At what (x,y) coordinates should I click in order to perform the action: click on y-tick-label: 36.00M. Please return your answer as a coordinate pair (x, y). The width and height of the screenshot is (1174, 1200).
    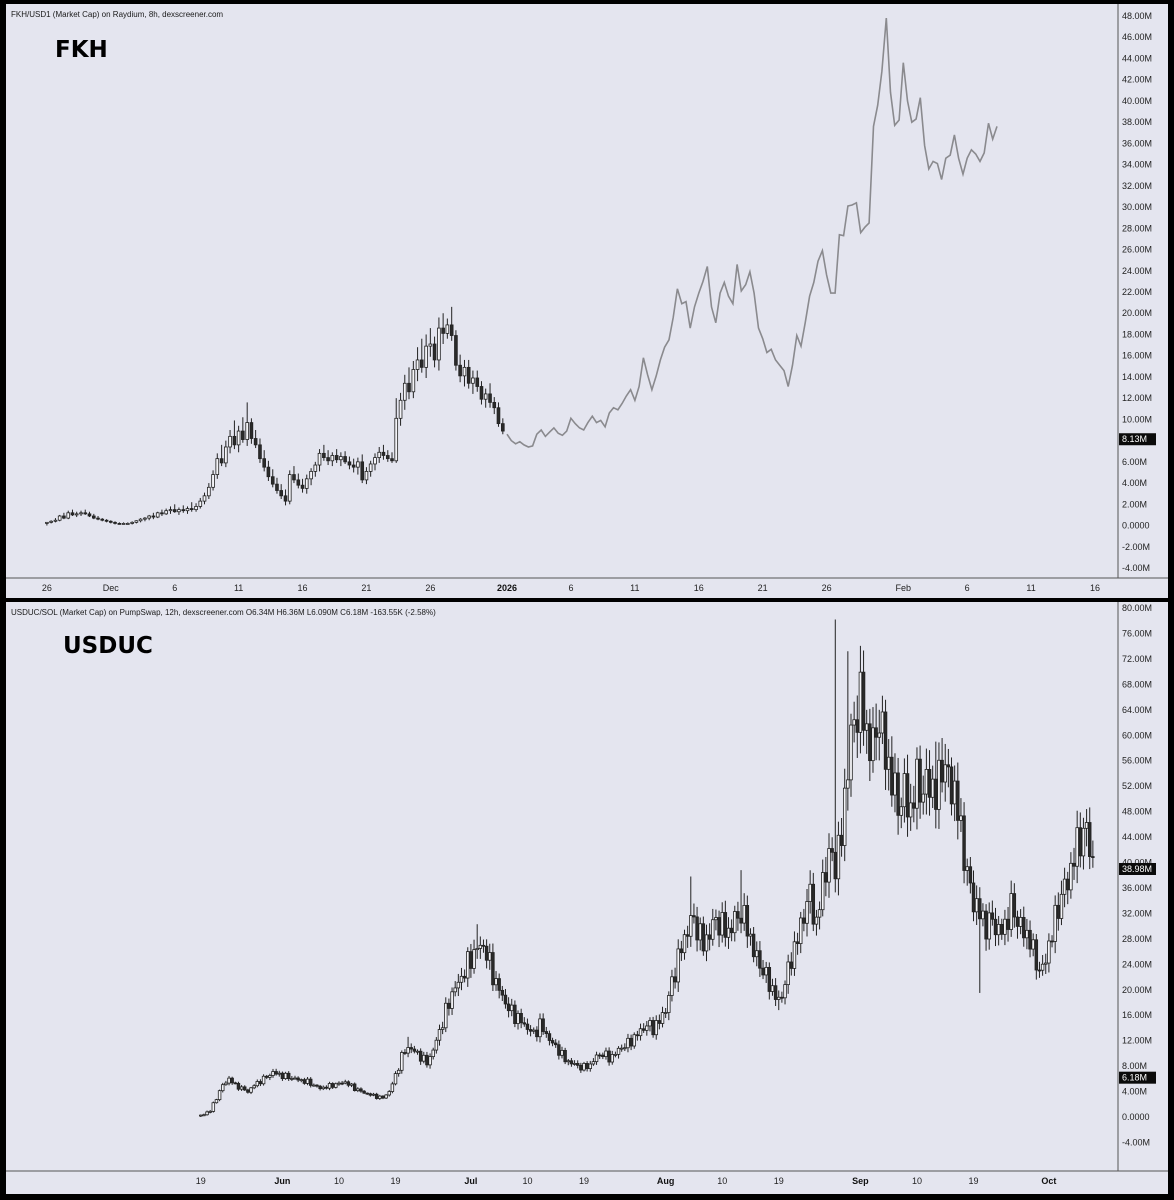
    Looking at the image, I should click on (1137, 888).